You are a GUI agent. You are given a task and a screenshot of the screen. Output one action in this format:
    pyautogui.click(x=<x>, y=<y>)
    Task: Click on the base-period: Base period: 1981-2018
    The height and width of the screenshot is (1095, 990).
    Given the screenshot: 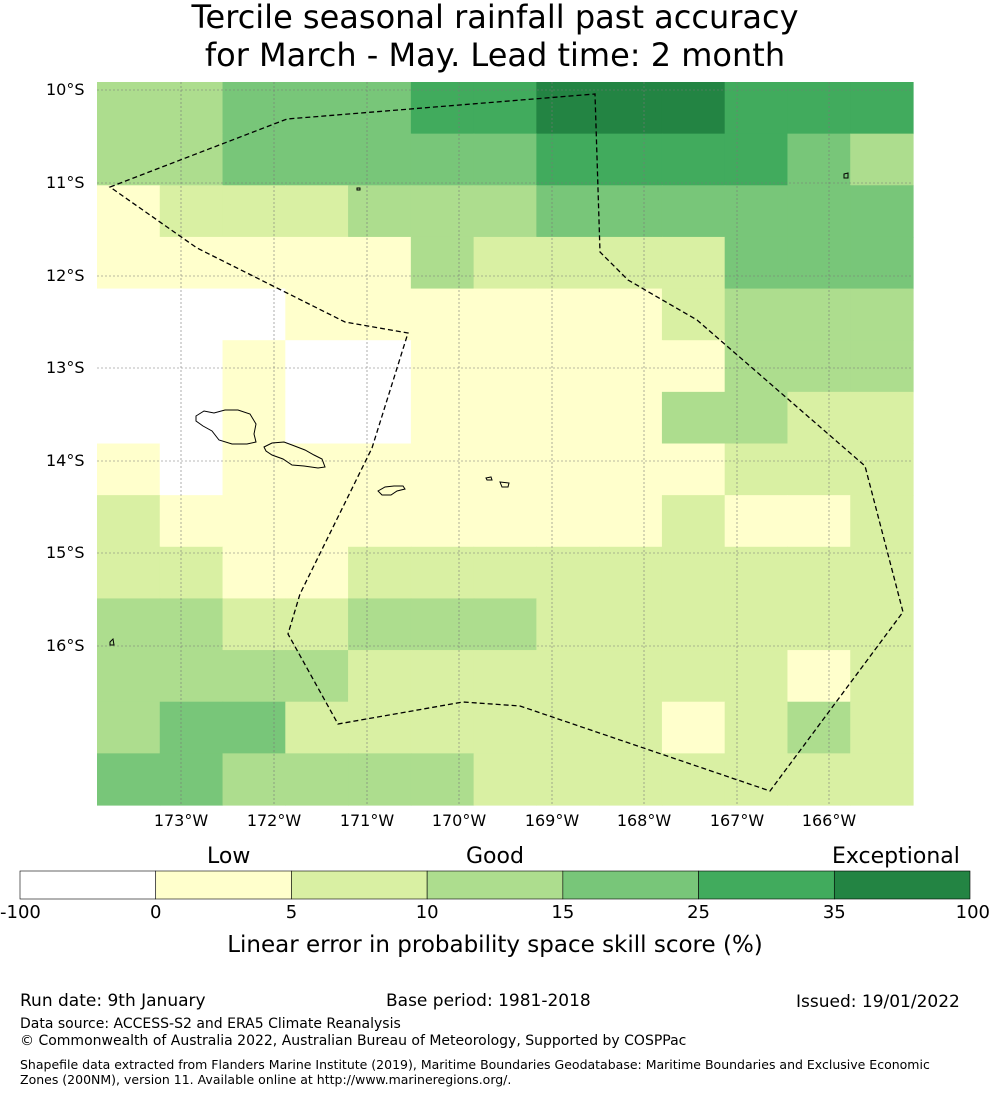 What is the action you would take?
    pyautogui.click(x=488, y=1001)
    